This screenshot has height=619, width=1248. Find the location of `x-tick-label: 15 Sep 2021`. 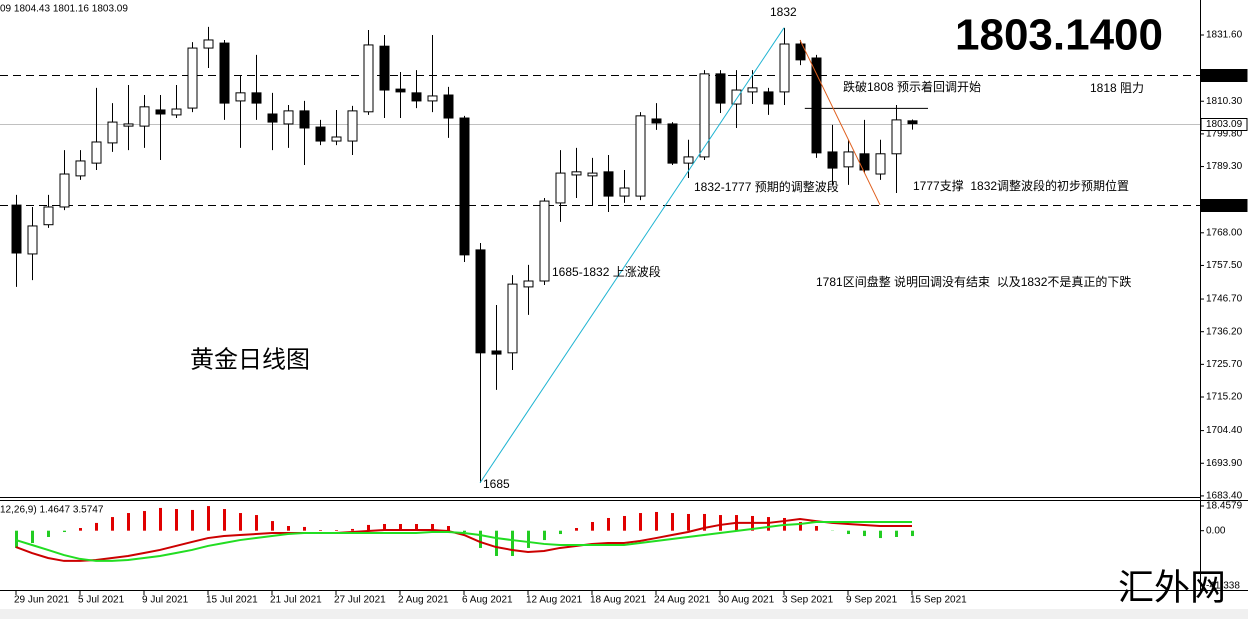

x-tick-label: 15 Sep 2021 is located at coordinates (938, 600).